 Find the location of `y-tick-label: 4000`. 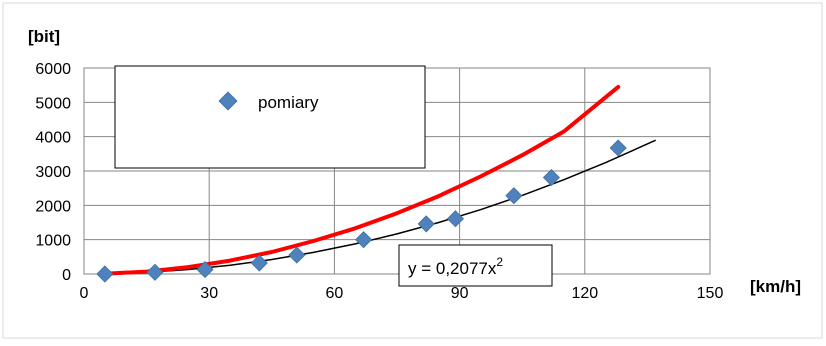

y-tick-label: 4000 is located at coordinates (53, 138).